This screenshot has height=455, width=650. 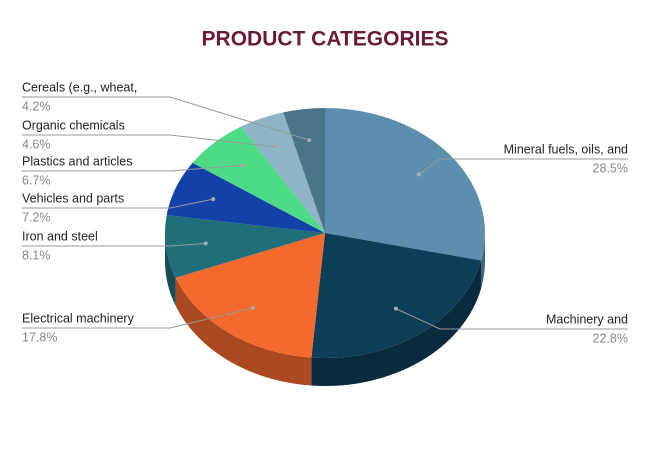 I want to click on slice-value-label: 7.2%, so click(x=36, y=217).